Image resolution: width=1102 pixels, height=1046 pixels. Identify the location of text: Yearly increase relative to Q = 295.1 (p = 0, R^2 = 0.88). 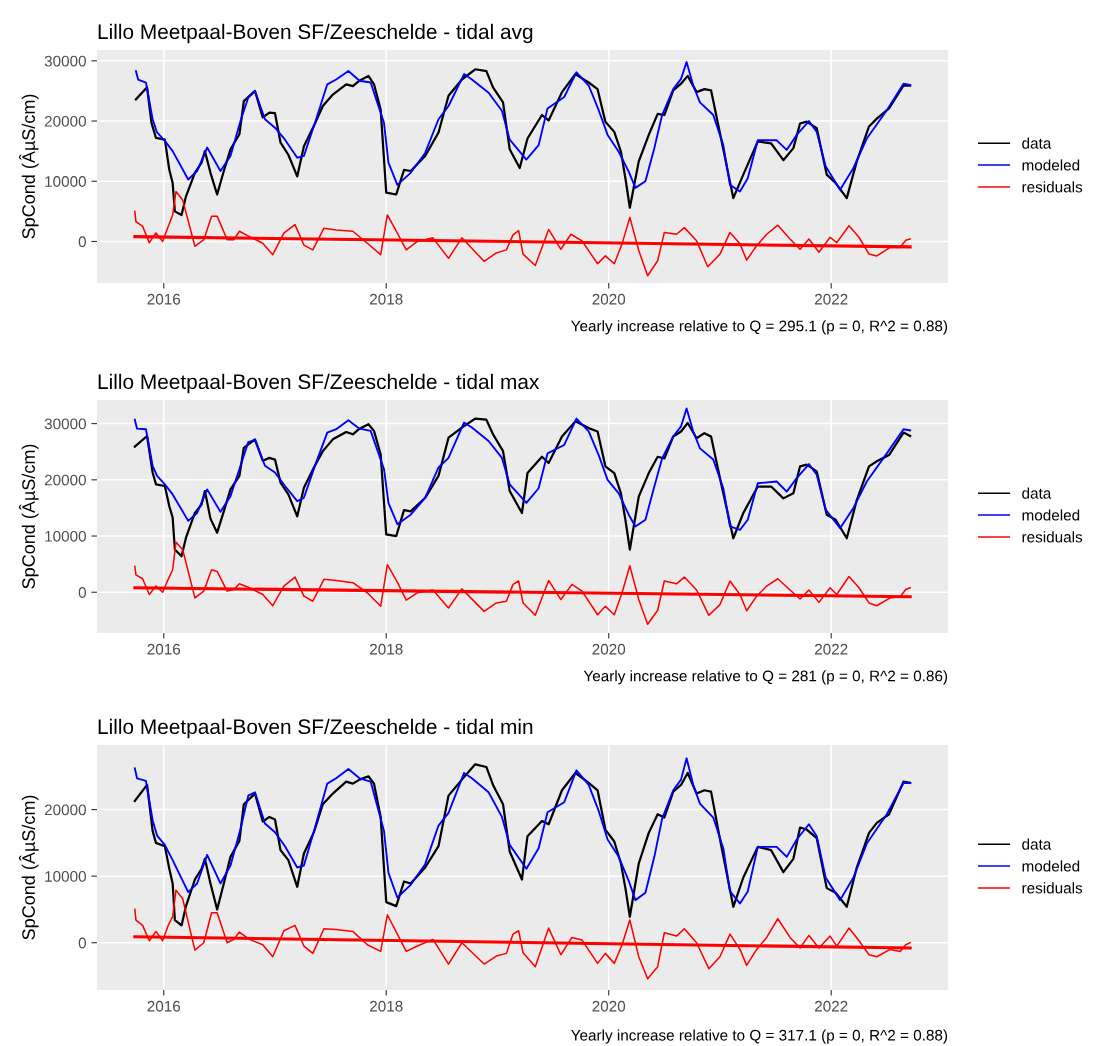
(759, 327).